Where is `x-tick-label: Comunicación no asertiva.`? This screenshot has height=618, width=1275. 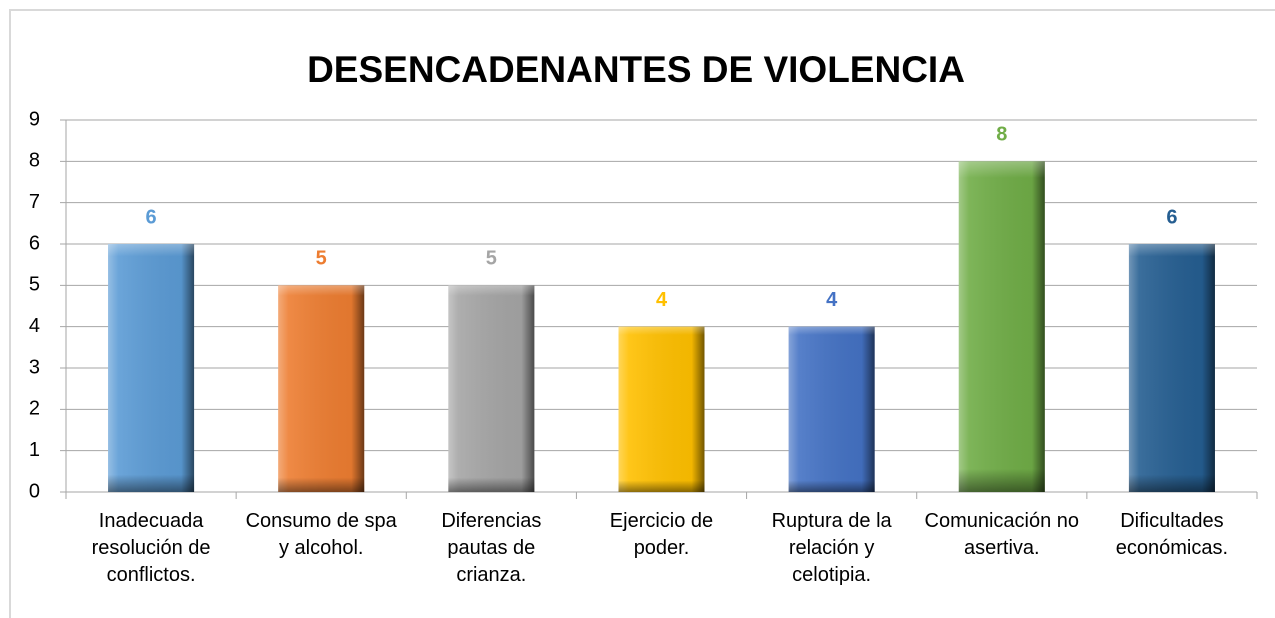
x-tick-label: Comunicación no asertiva. is located at coordinates (1002, 534).